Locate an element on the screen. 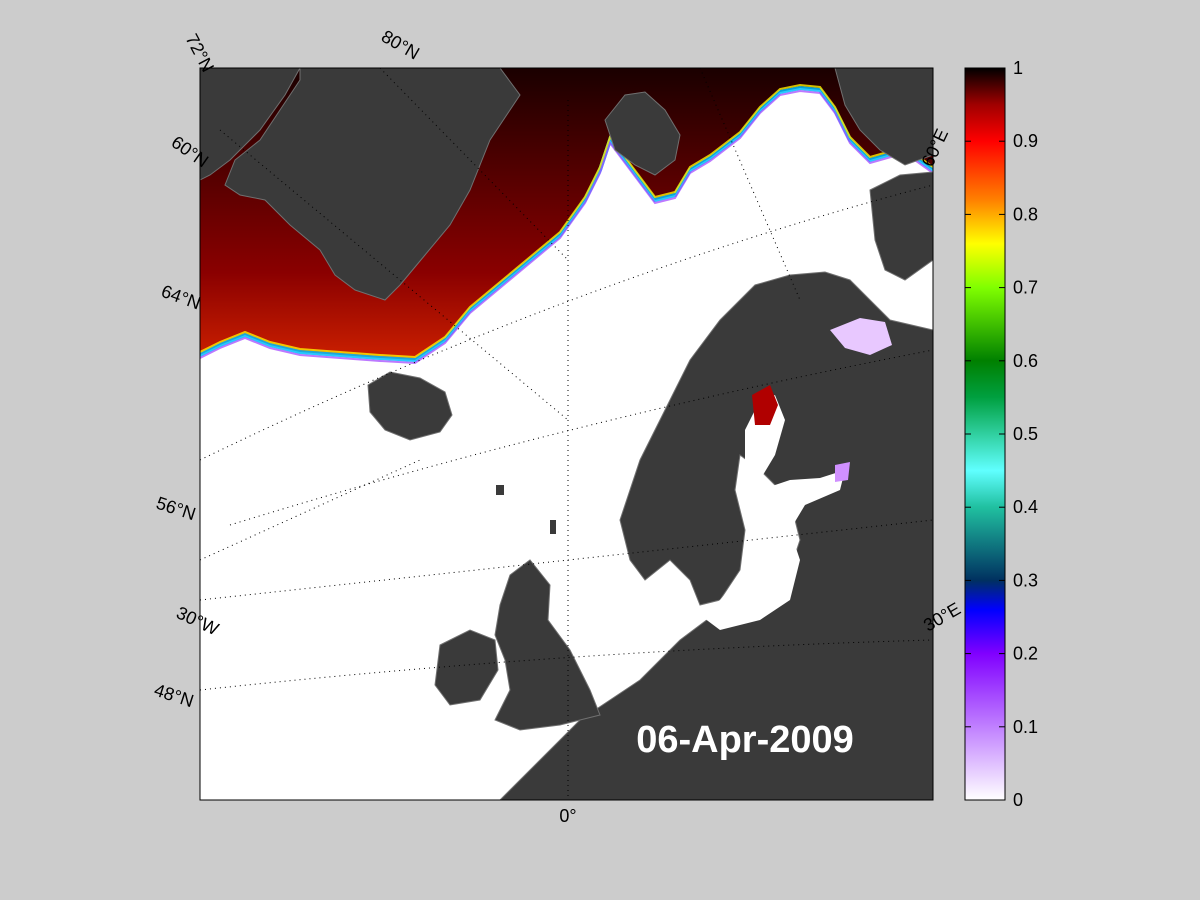 This screenshot has width=1200, height=900. white-sea-ice is located at coordinates (861, 336).